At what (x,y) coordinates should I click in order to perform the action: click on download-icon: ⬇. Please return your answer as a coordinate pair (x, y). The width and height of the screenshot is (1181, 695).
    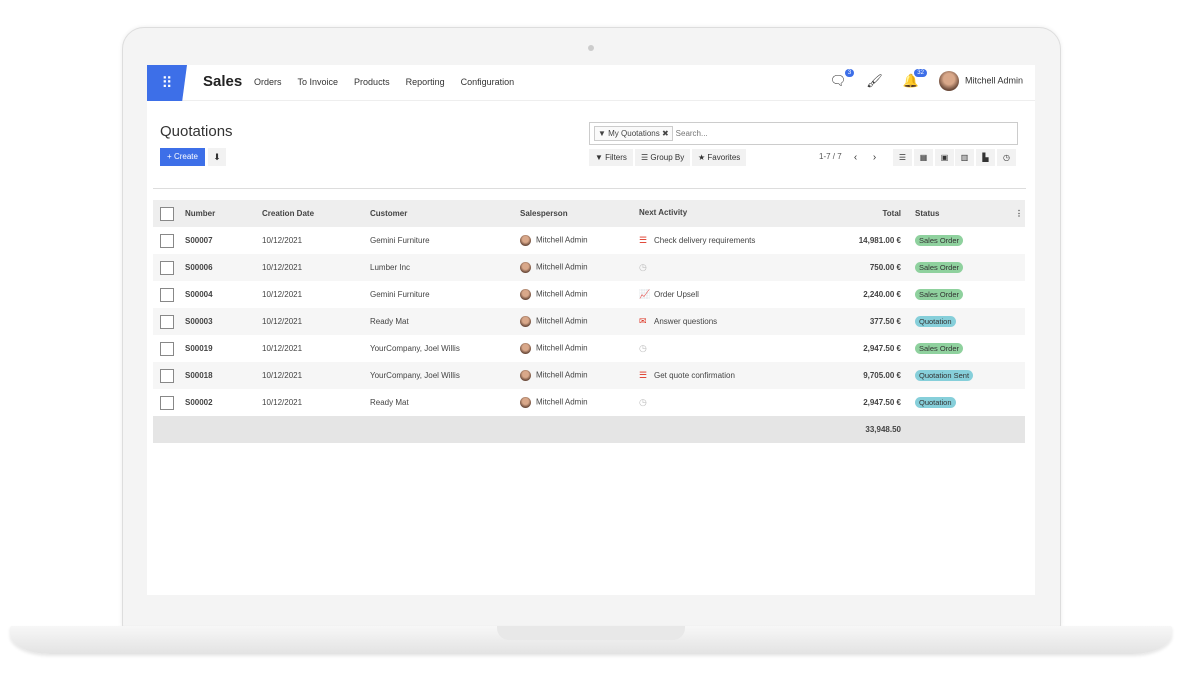
    Looking at the image, I should click on (217, 157).